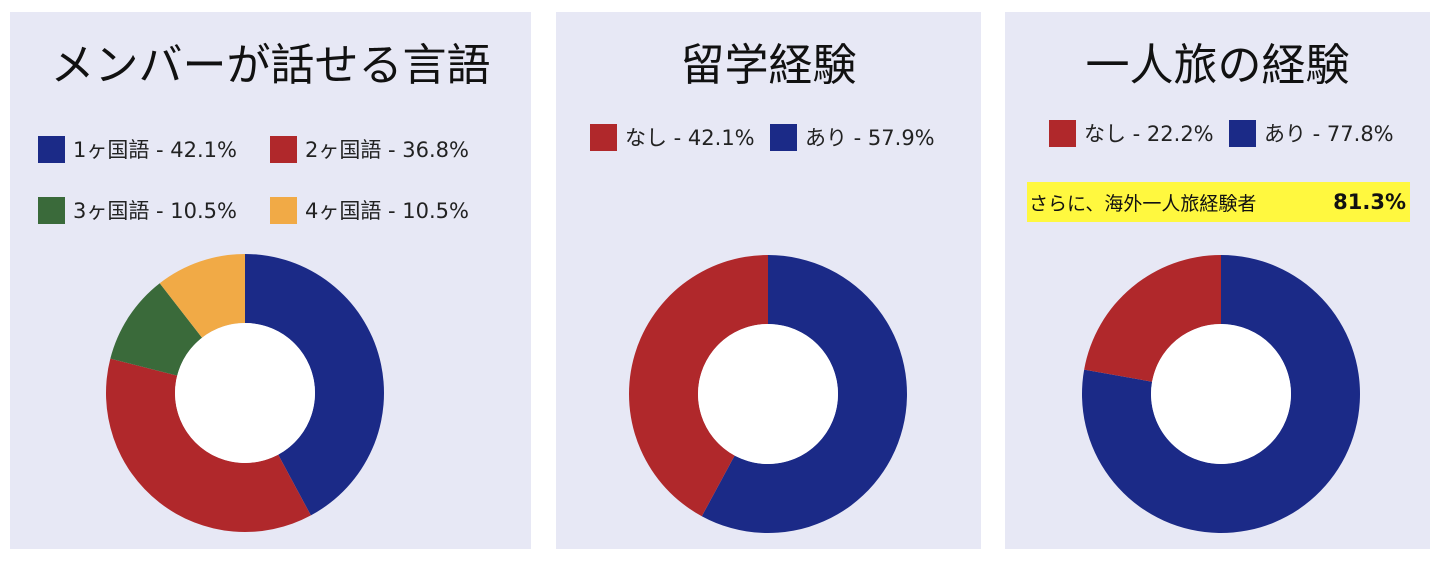 The image size is (1440, 564). What do you see at coordinates (387, 150) in the screenshot?
I see `legend-label: 2ヶ国語 - 36.8%` at bounding box center [387, 150].